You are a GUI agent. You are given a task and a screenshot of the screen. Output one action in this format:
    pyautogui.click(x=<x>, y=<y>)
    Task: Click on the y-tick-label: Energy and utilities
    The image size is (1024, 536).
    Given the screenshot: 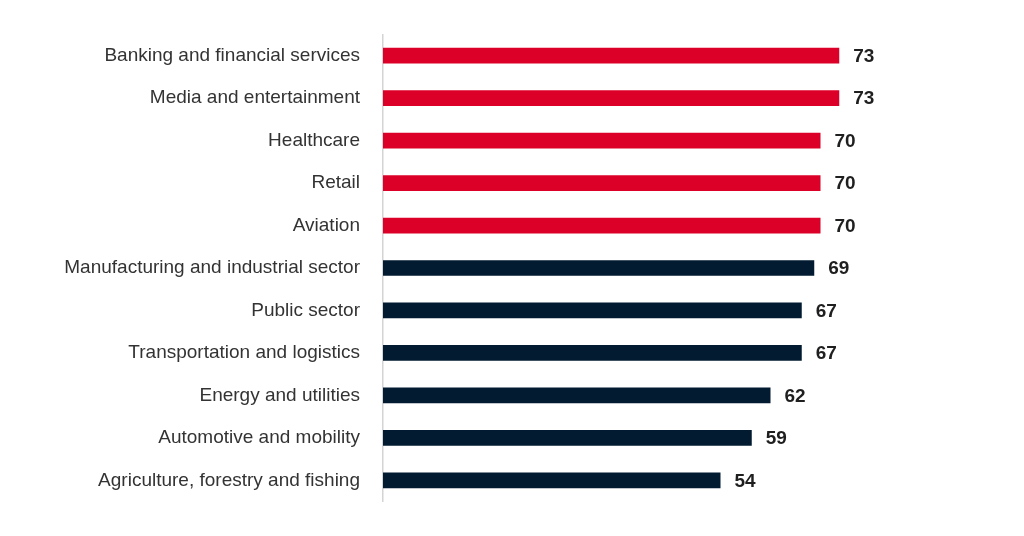 What is the action you would take?
    pyautogui.click(x=279, y=394)
    